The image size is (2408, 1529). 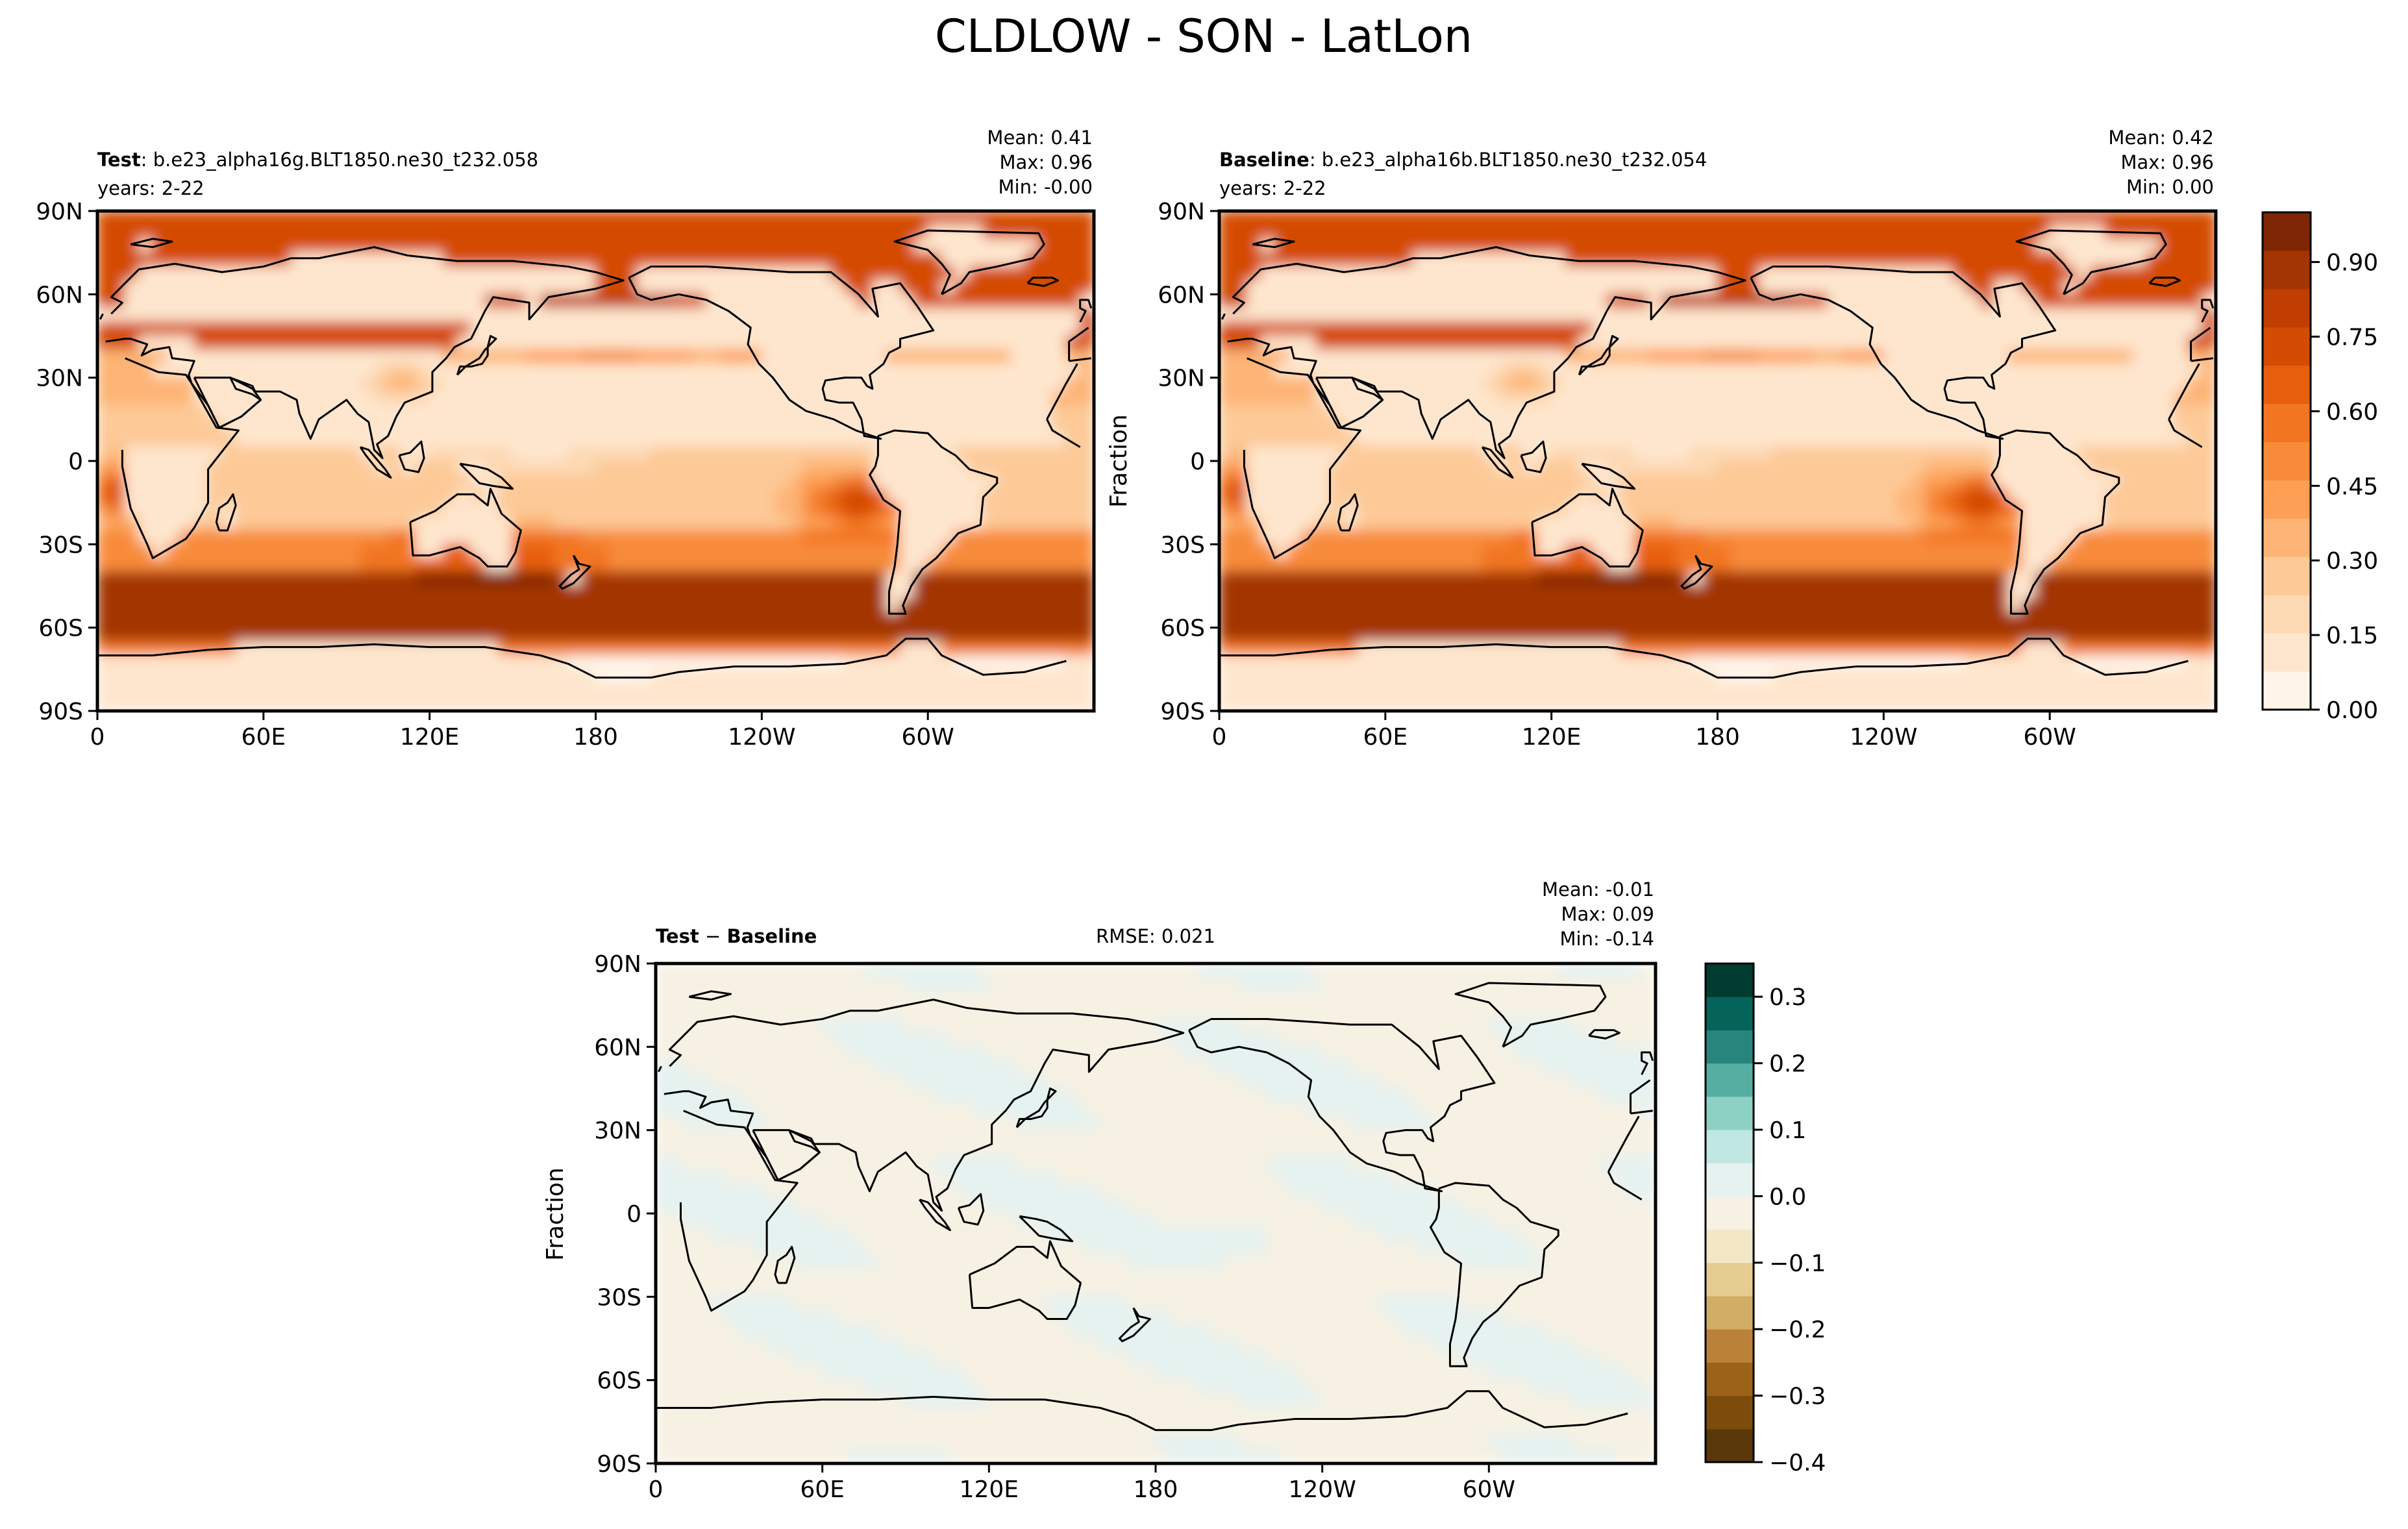 I want to click on panel-baseline-stat-min: Min: 0.00, so click(x=2170, y=187).